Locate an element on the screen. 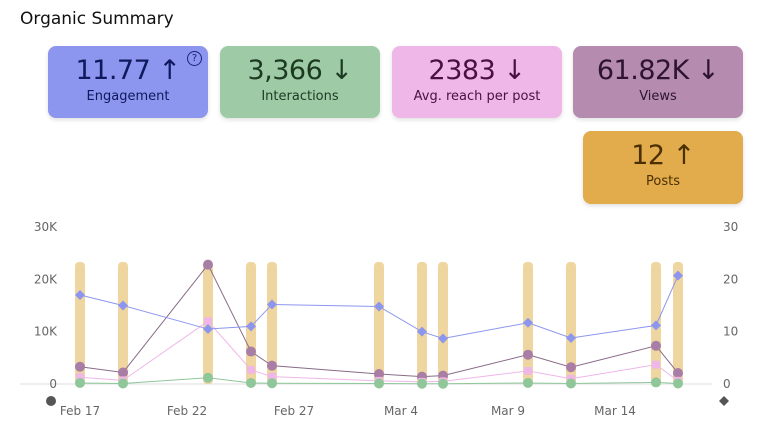 This screenshot has width=770, height=447. metric-card-engagement: 11.77 ↑ Engagement? is located at coordinates (128, 82).